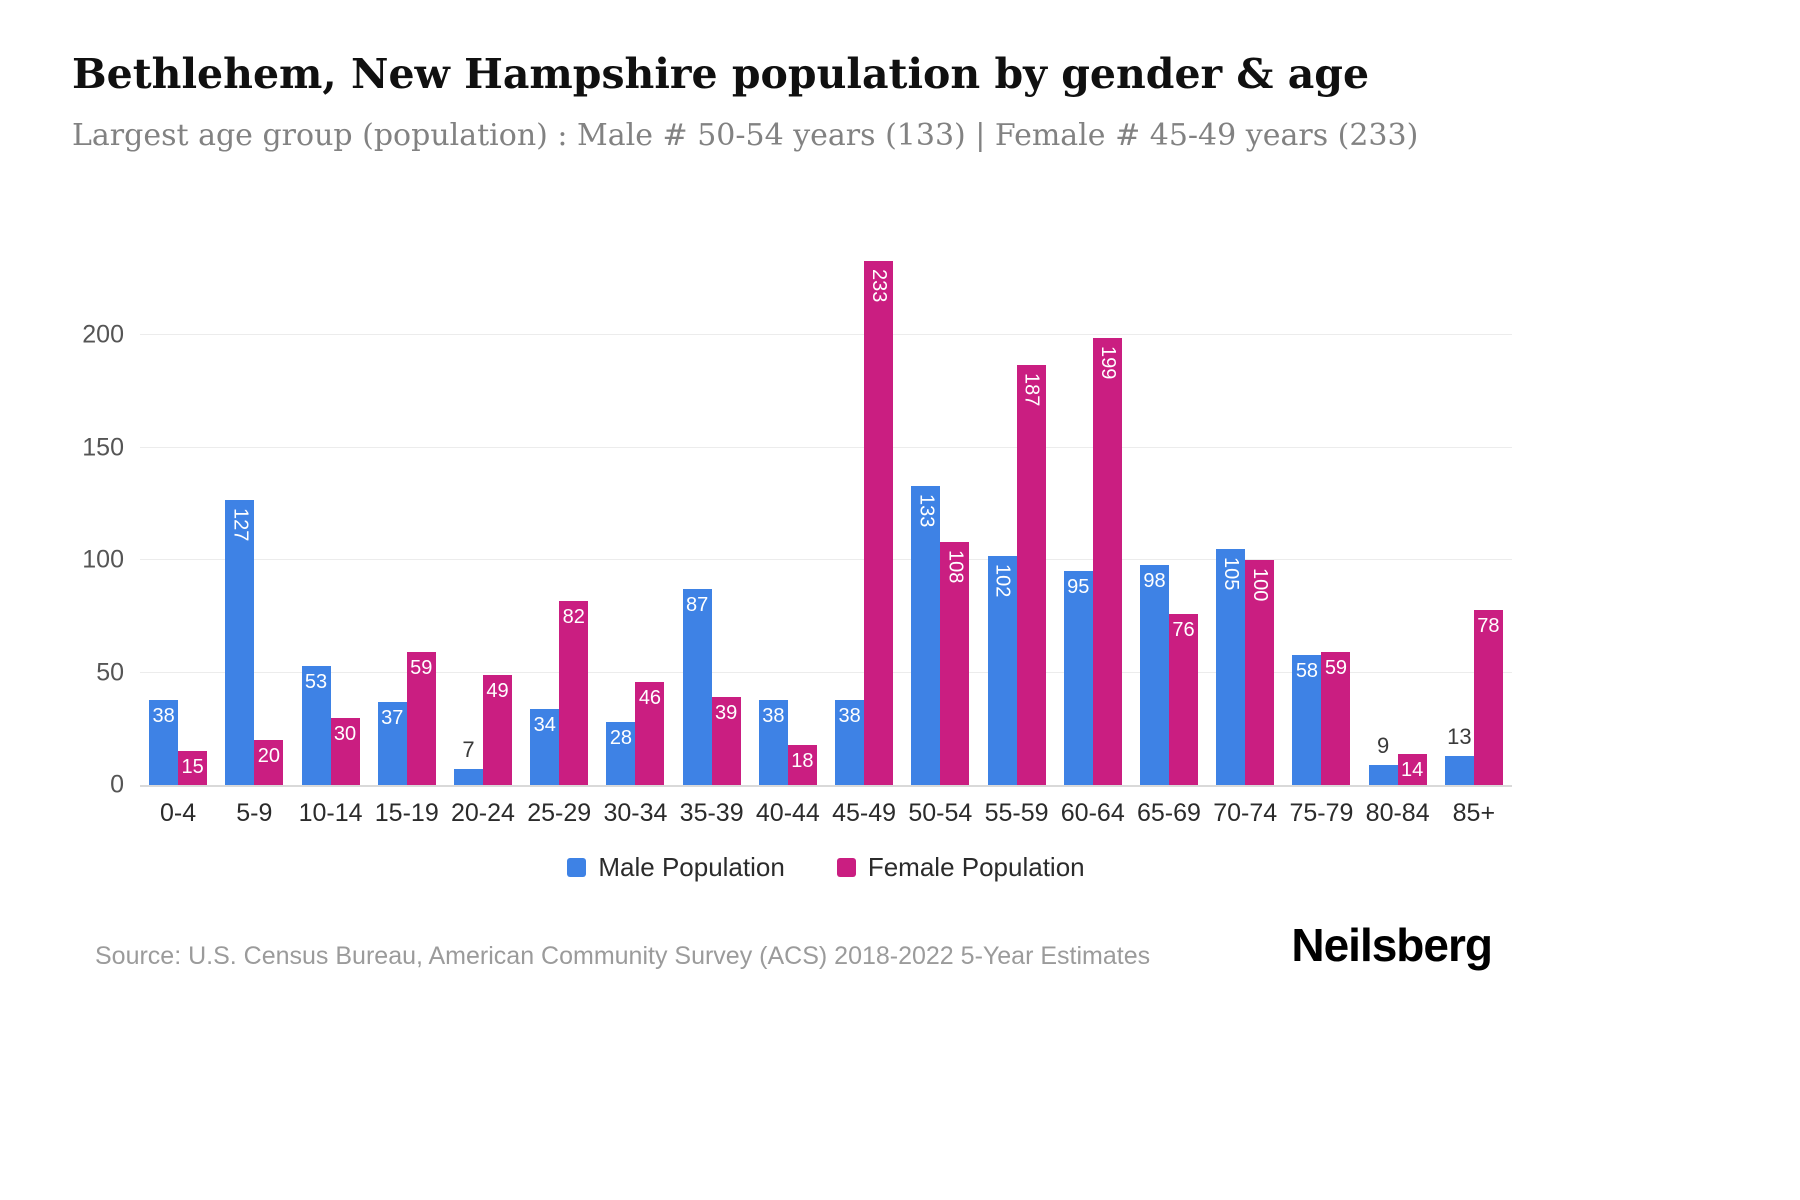  Describe the element at coordinates (1107, 362) in the screenshot. I see `bar-value-label: 199` at that location.